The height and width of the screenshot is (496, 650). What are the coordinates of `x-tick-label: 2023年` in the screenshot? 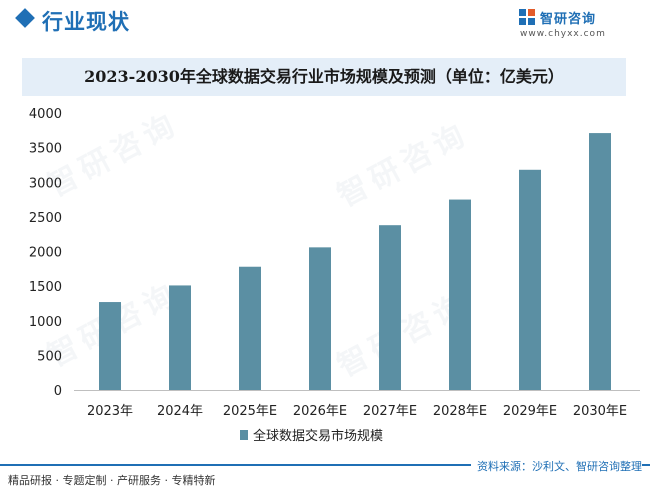 It's located at (110, 411).